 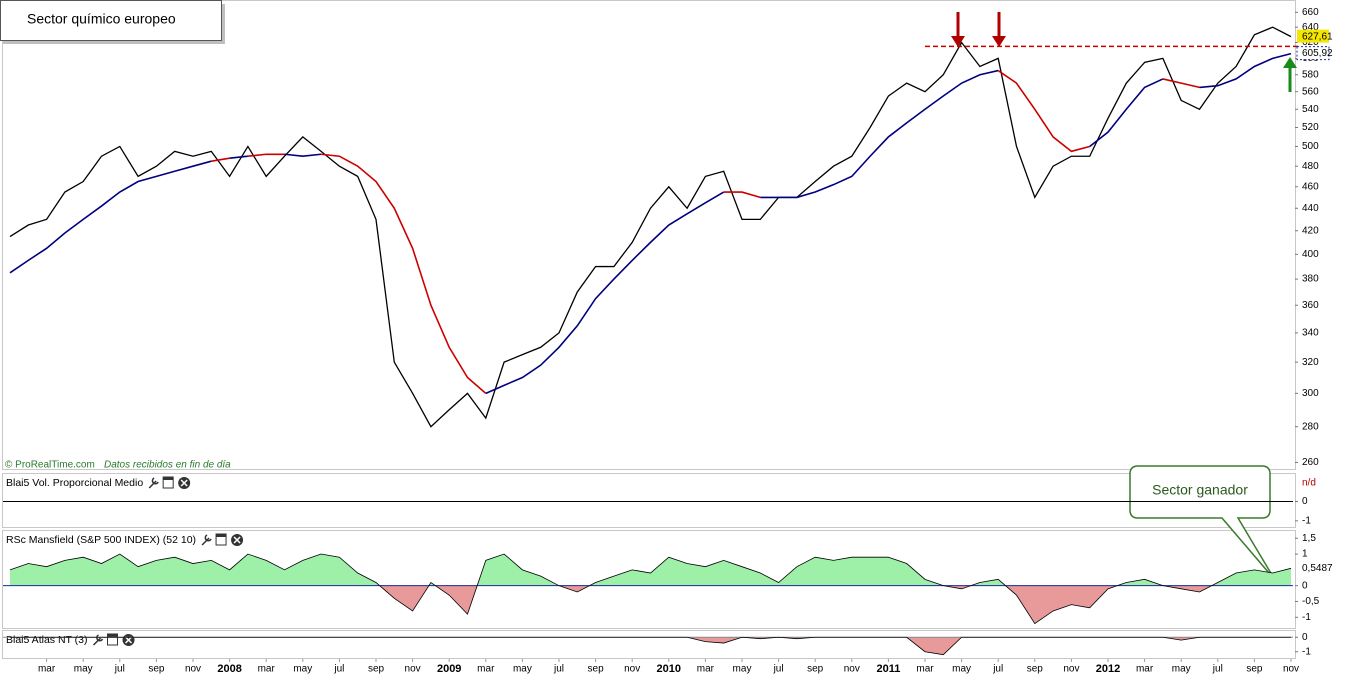 I want to click on negative-area, so click(x=650, y=604).